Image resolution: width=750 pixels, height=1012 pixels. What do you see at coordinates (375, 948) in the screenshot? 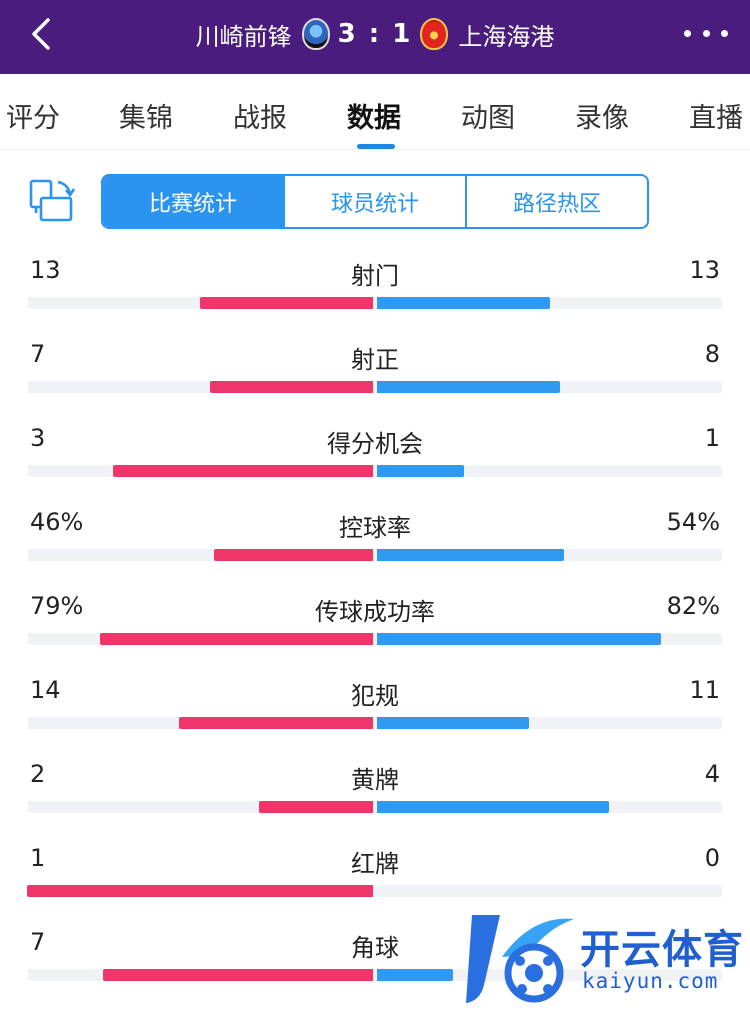
I see `stat-name: 角球` at bounding box center [375, 948].